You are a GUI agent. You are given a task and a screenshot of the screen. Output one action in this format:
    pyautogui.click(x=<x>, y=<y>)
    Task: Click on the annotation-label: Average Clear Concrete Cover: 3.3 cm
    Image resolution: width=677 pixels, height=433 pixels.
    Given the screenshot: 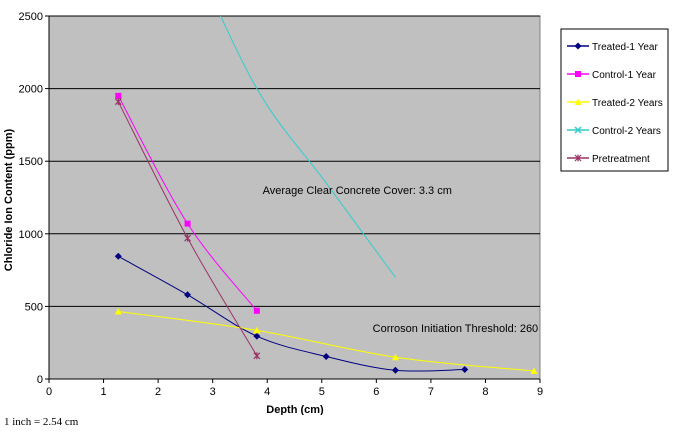 What is the action you would take?
    pyautogui.click(x=357, y=191)
    